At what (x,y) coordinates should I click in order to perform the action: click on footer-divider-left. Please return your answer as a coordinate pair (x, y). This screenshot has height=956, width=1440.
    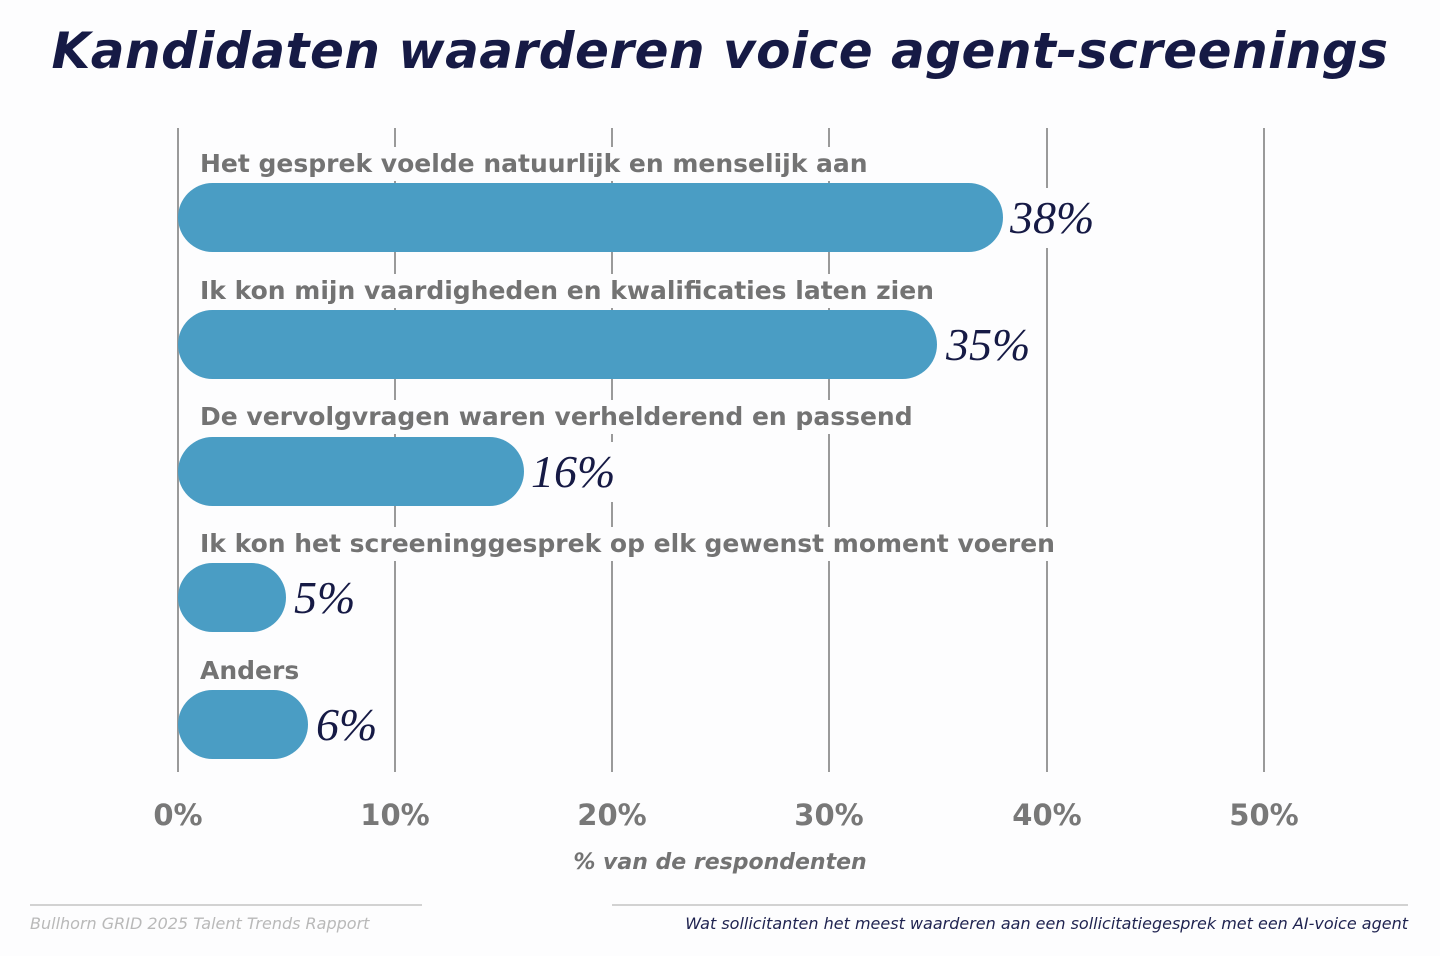
    Looking at the image, I should click on (226, 905).